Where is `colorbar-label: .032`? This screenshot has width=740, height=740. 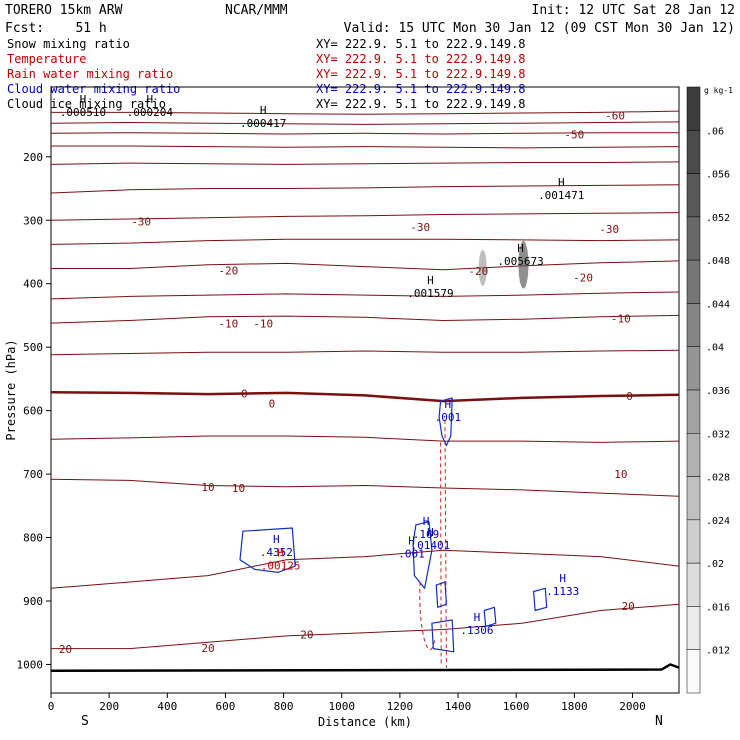
colorbar-label: .032 is located at coordinates (718, 434).